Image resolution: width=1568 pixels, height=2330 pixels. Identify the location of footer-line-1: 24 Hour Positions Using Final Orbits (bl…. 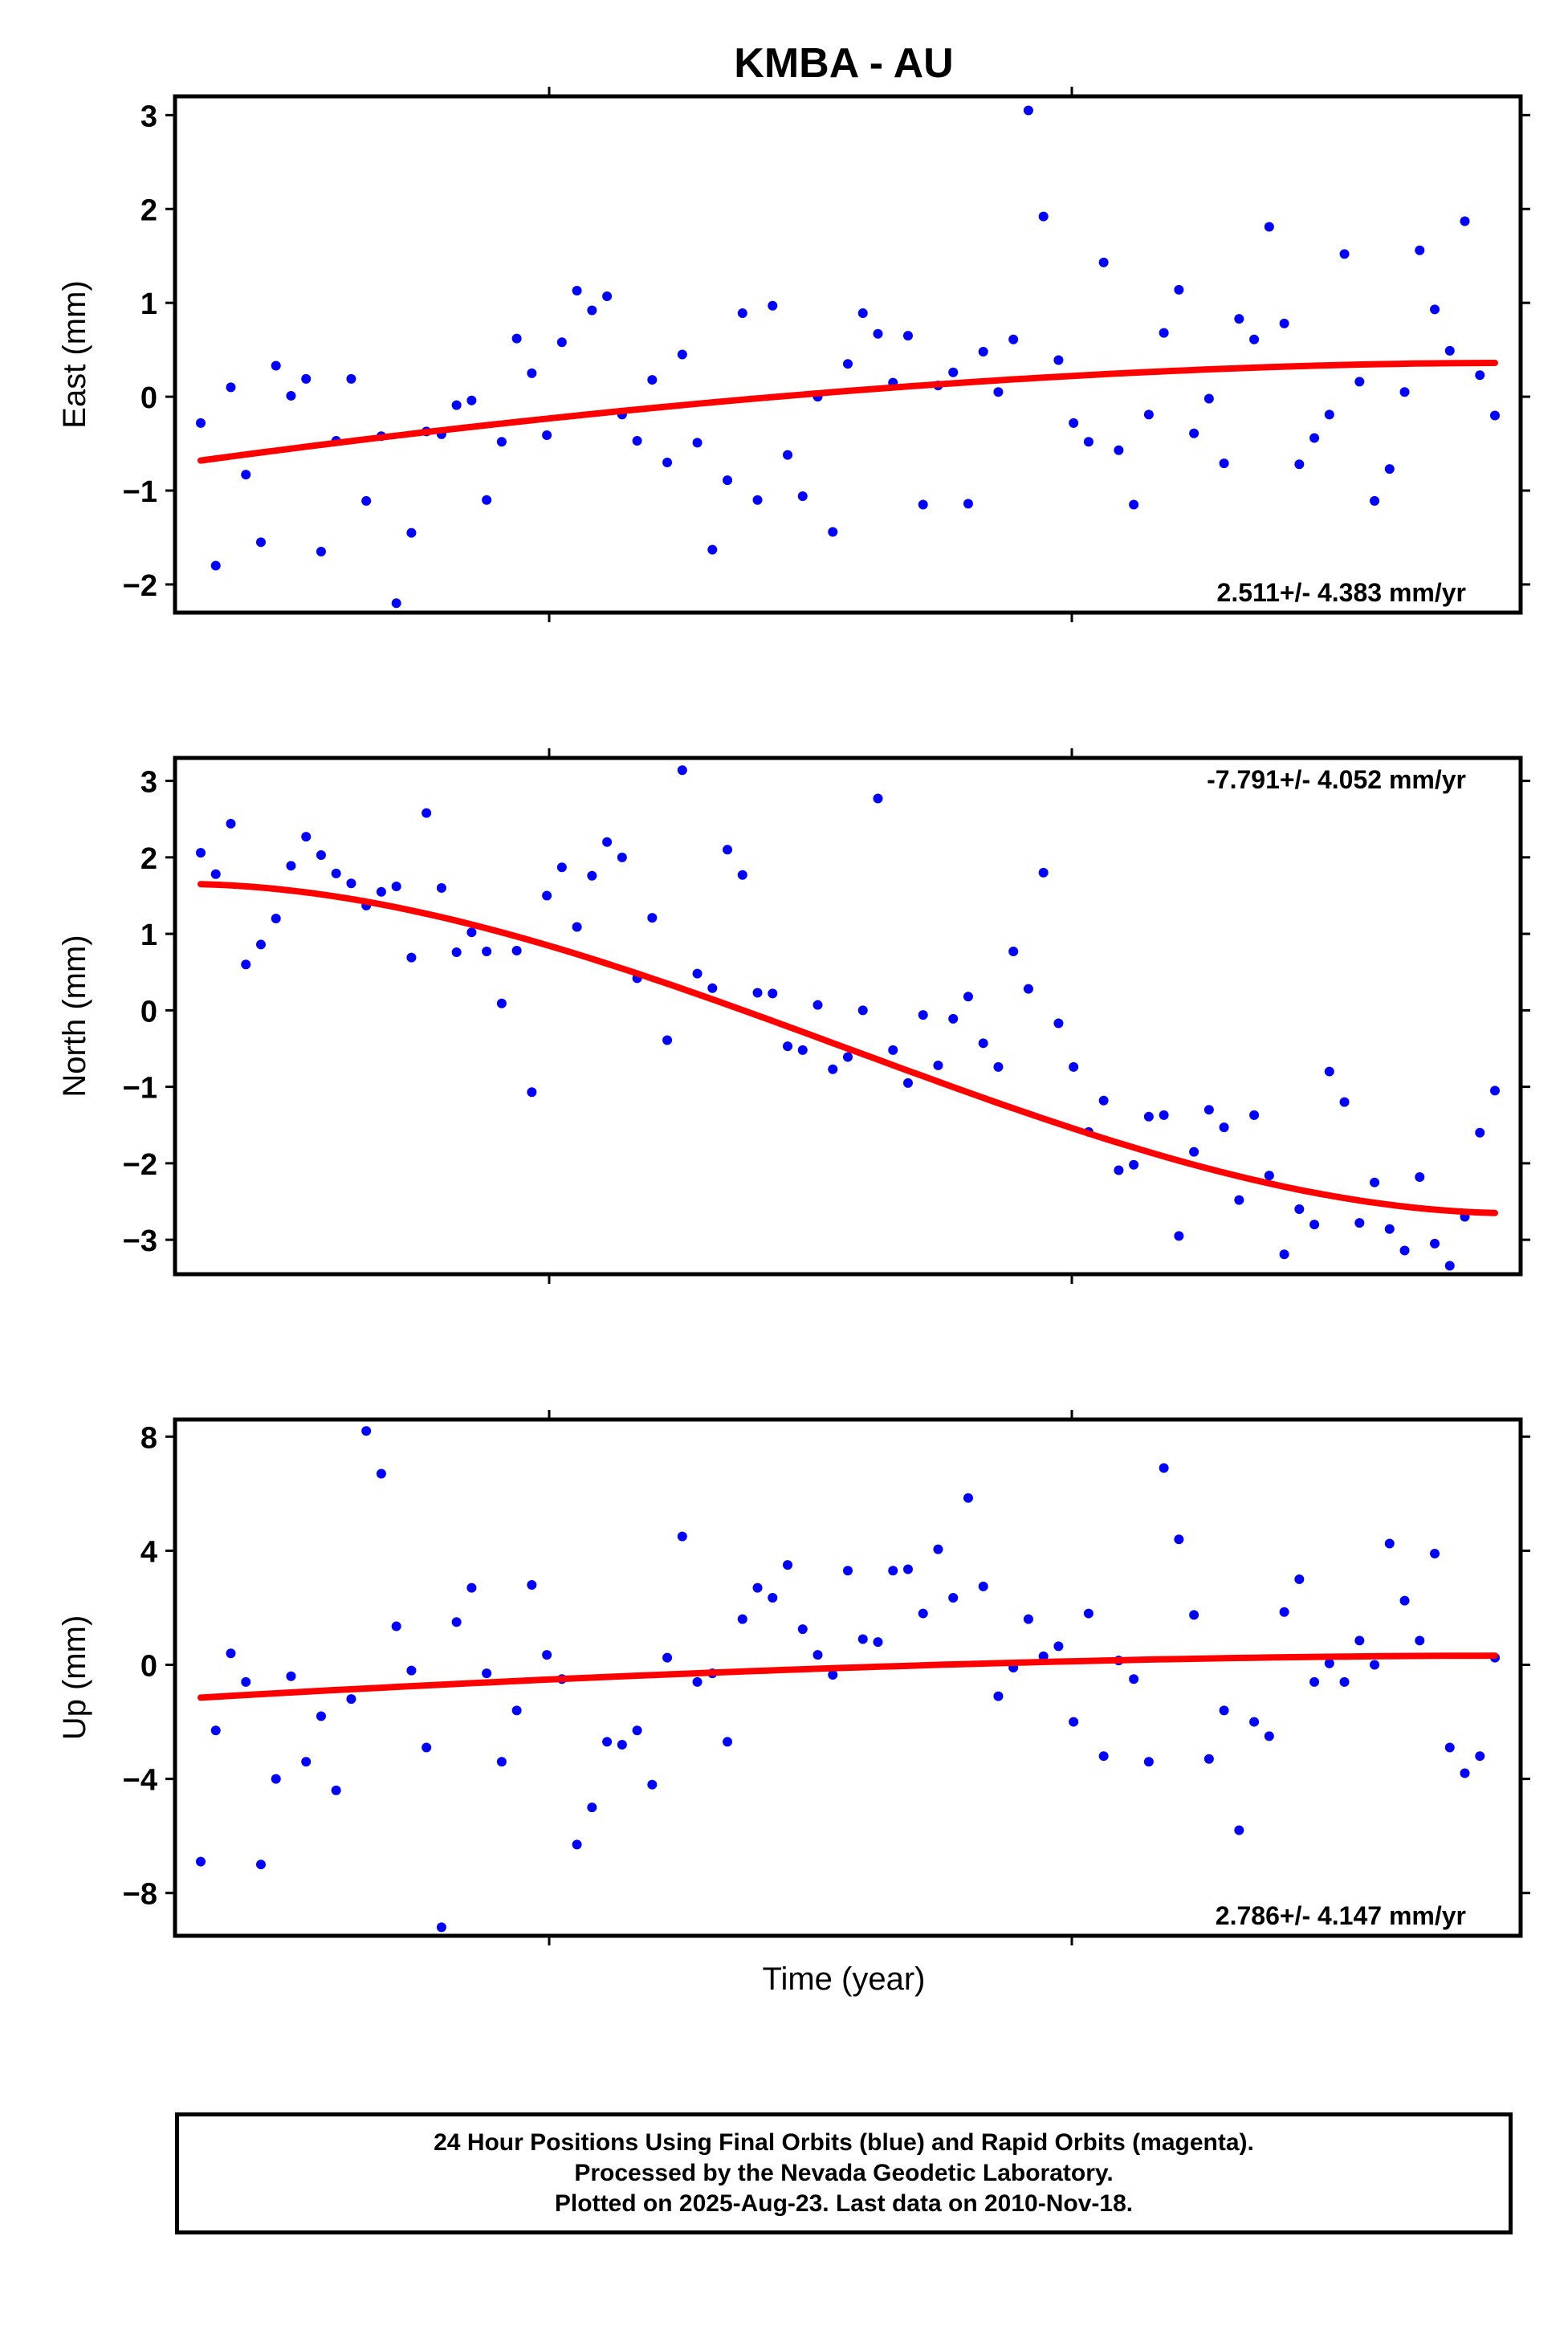
(844, 2142).